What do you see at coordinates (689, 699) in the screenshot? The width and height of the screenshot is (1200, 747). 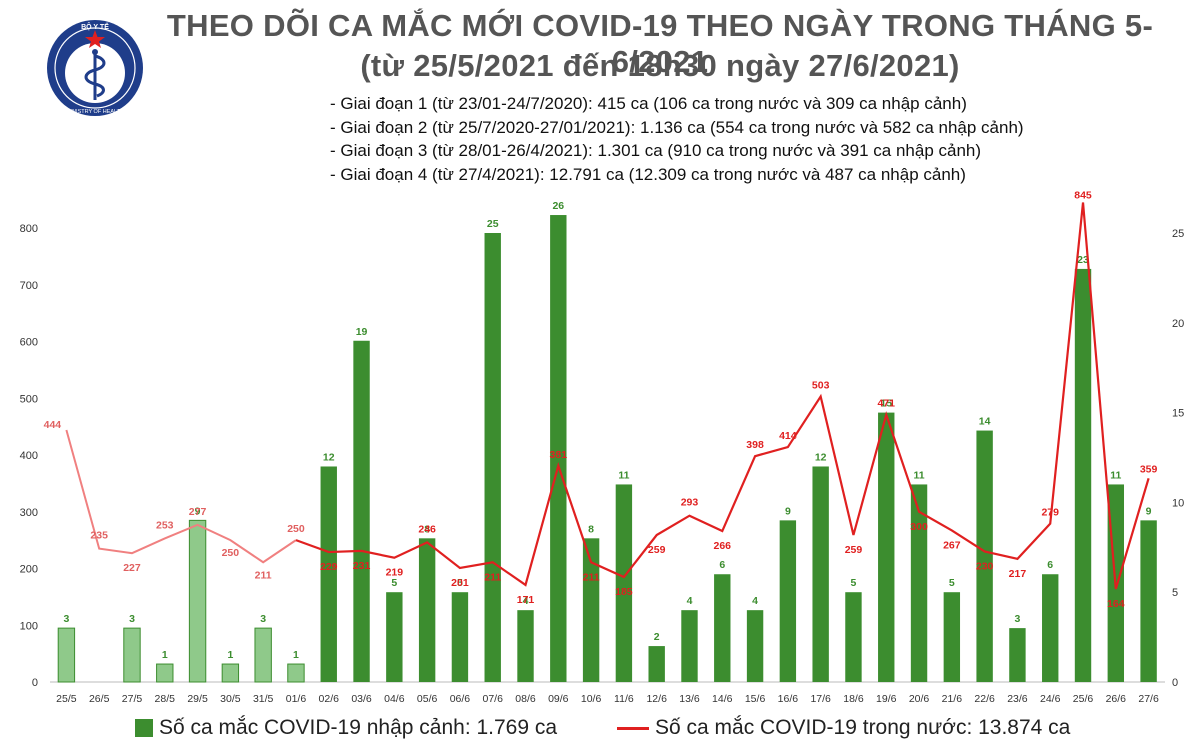 I see `x-tick-label: 13/6` at bounding box center [689, 699].